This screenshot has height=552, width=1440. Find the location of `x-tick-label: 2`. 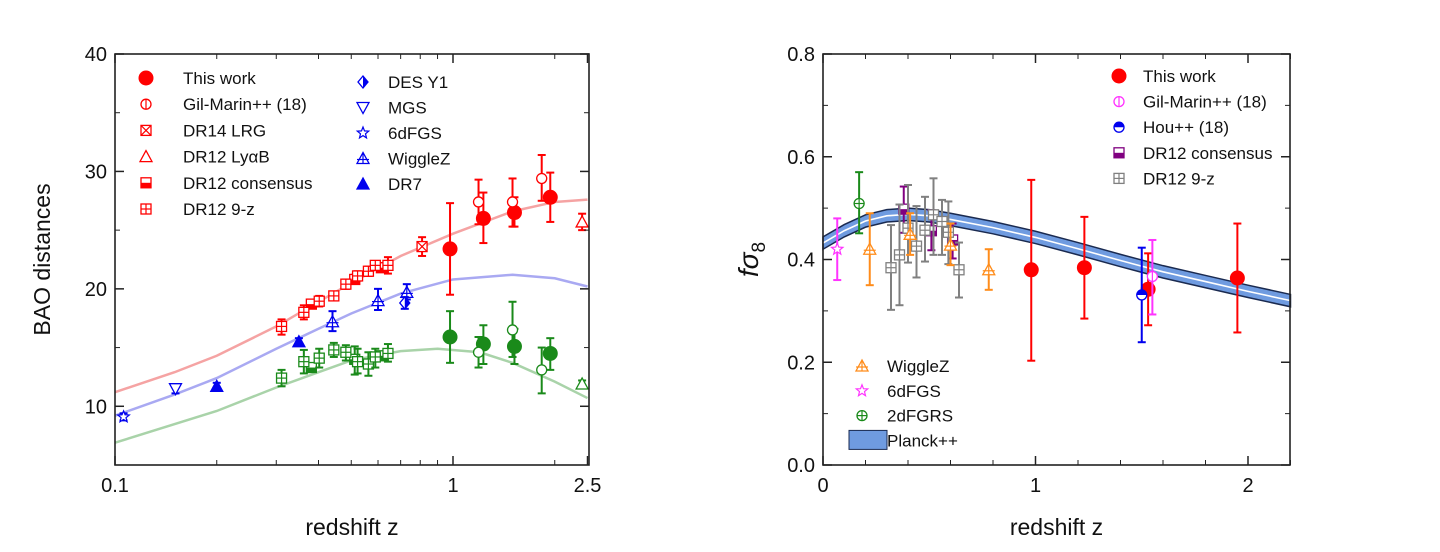

x-tick-label: 2 is located at coordinates (1247, 486).